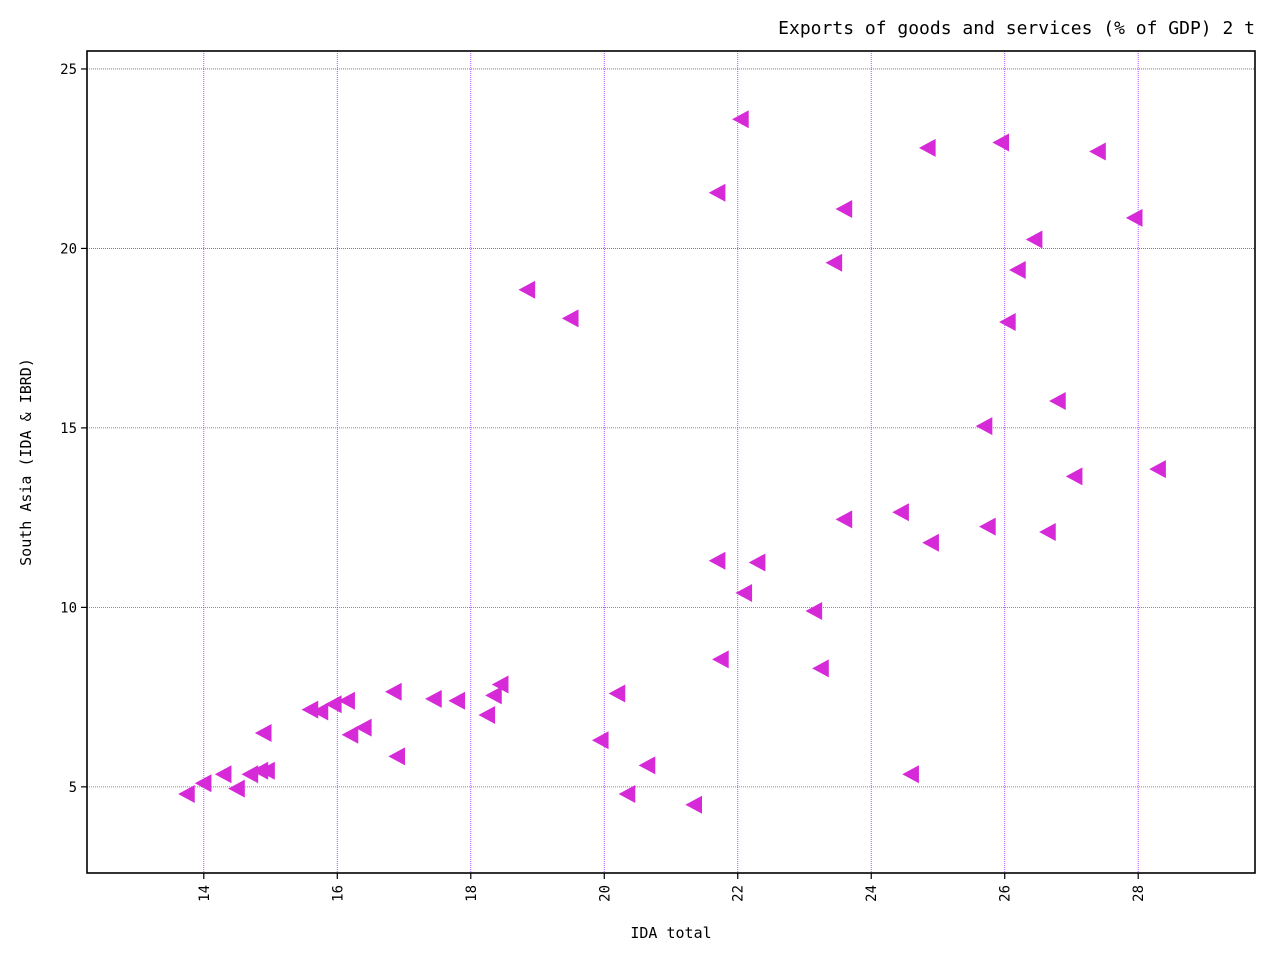 The height and width of the screenshot is (965, 1280). Describe the element at coordinates (205, 893) in the screenshot. I see `x-tick-label: 14` at that location.